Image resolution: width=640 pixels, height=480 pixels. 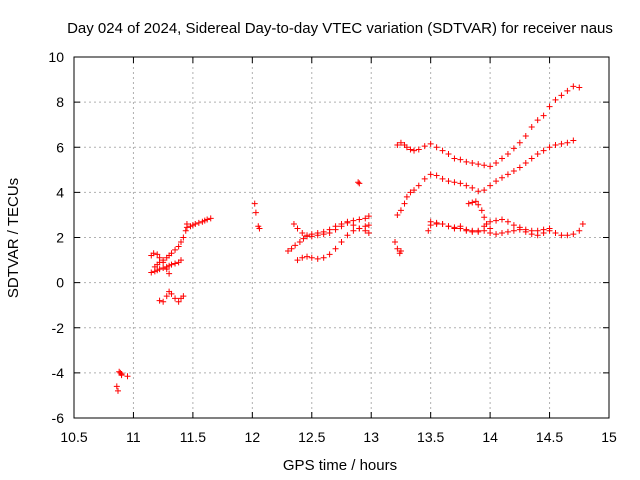 I want to click on series-arc-11h-c, so click(x=160, y=263).